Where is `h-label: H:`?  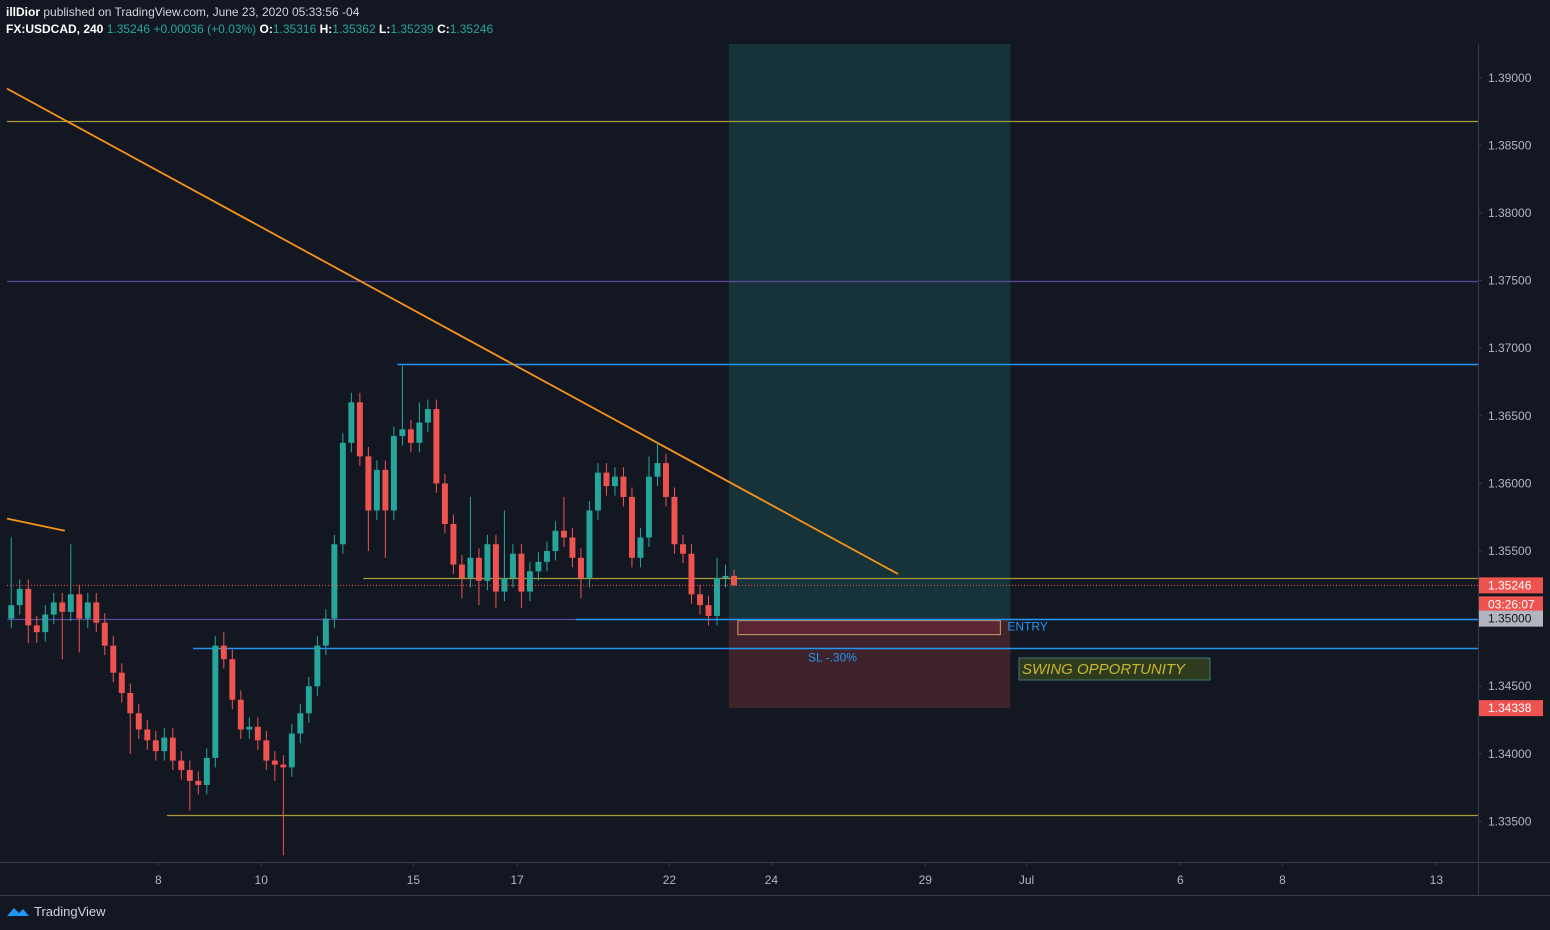 h-label: H: is located at coordinates (326, 29).